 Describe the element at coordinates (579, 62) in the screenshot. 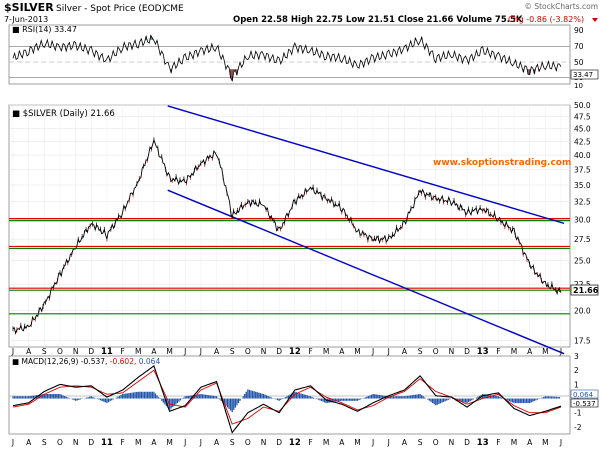

I see `rsi-tick: 50` at that location.